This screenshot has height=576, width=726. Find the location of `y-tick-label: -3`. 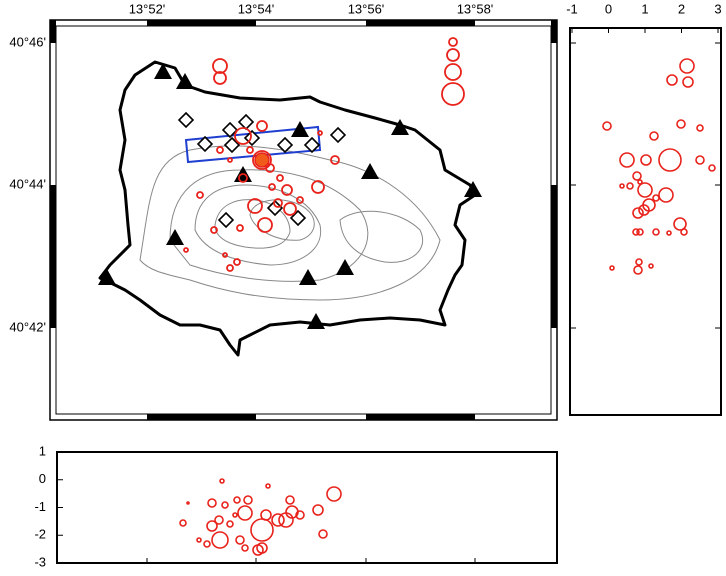

y-tick-label: -3 is located at coordinates (40, 561).